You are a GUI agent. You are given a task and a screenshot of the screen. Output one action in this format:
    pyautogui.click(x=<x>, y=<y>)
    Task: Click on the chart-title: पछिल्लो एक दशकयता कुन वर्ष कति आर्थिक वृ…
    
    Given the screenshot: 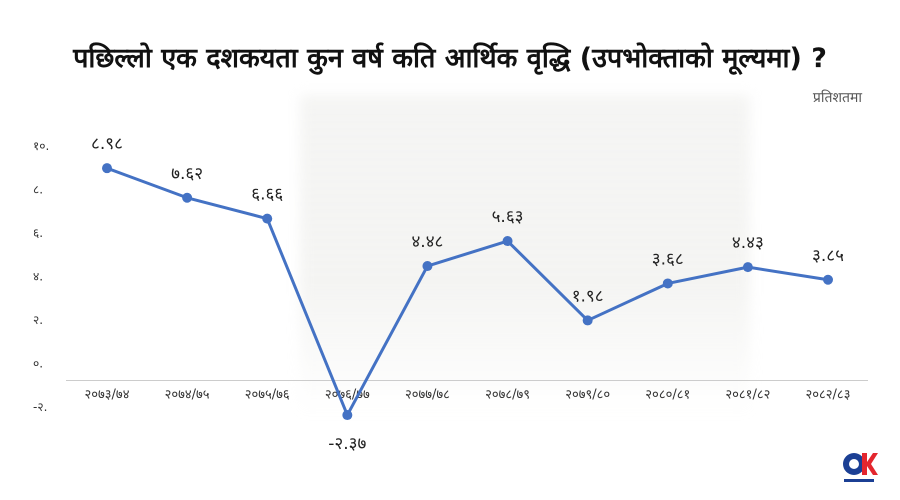 What is the action you would take?
    pyautogui.click(x=450, y=58)
    